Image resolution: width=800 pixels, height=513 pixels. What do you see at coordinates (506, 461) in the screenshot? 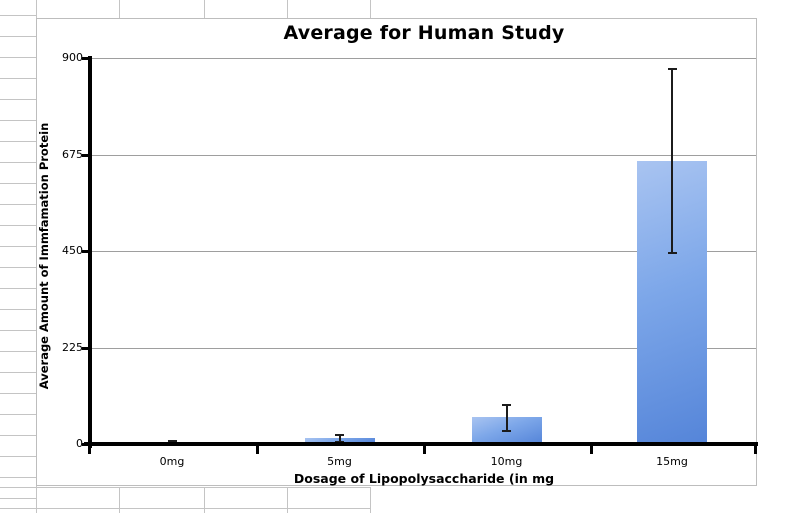
I see `category-label-10mg: 10mg` at bounding box center [506, 461].